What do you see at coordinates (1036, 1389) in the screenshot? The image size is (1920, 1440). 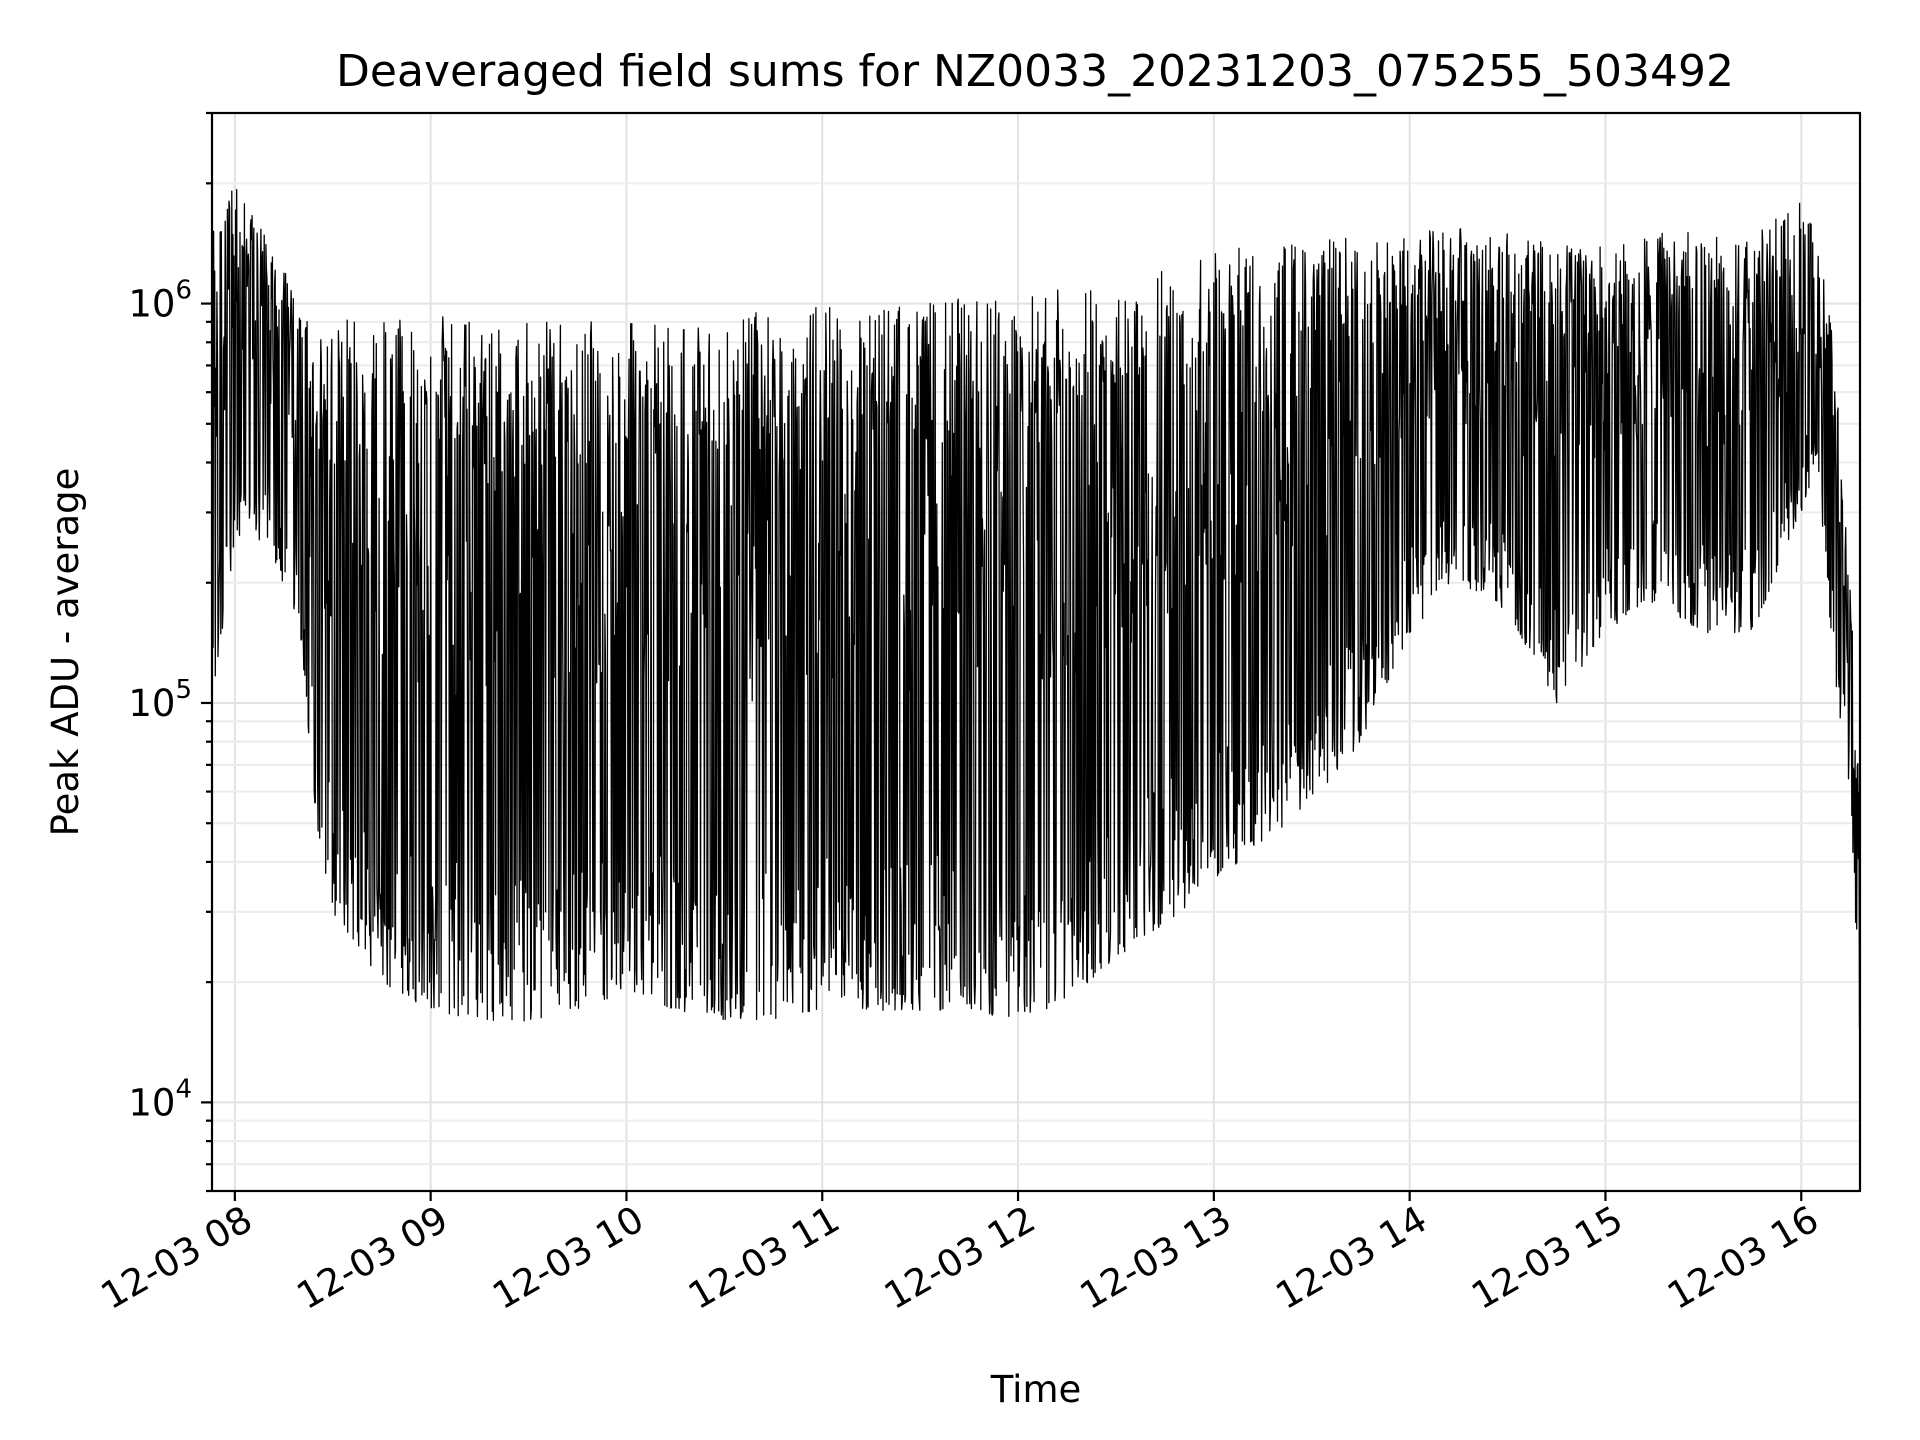 I see `x-axis-label: Time` at bounding box center [1036, 1389].